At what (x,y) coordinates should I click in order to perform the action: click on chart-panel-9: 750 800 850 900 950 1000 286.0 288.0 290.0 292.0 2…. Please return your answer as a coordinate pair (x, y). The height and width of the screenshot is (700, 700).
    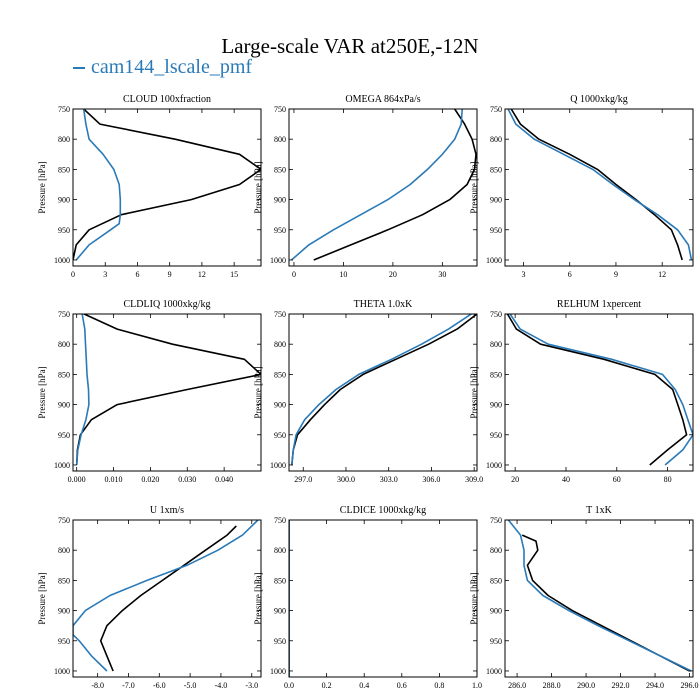
    Looking at the image, I should click on (584, 597).